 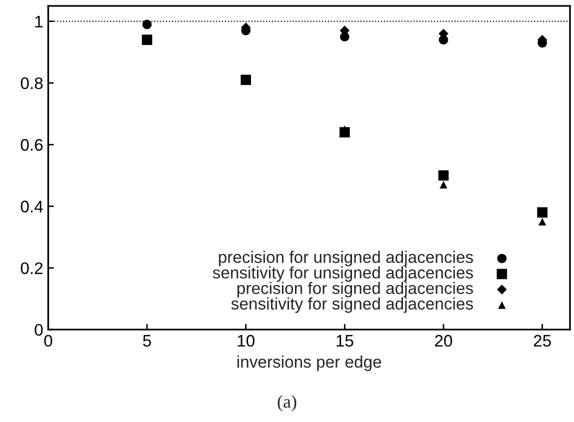 I want to click on y-tick-label: 1, so click(x=39, y=22).